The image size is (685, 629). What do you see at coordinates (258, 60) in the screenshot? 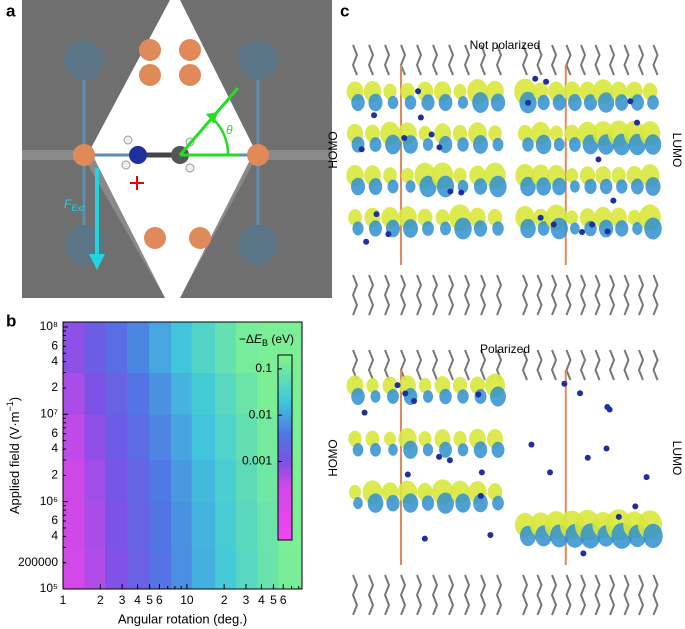
I see `atom-pb` at bounding box center [258, 60].